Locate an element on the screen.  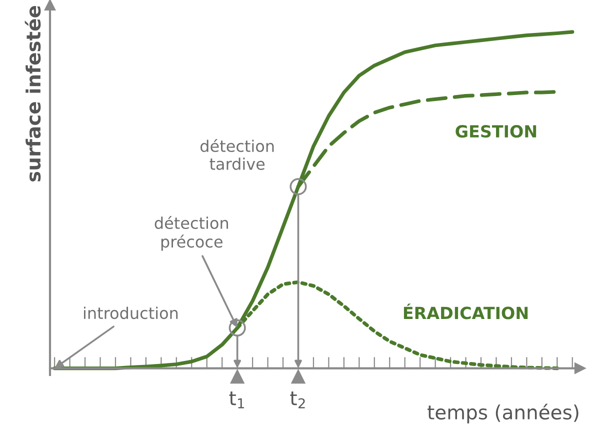
x-tick-label: t$_{1}$ is located at coordinates (236, 399).